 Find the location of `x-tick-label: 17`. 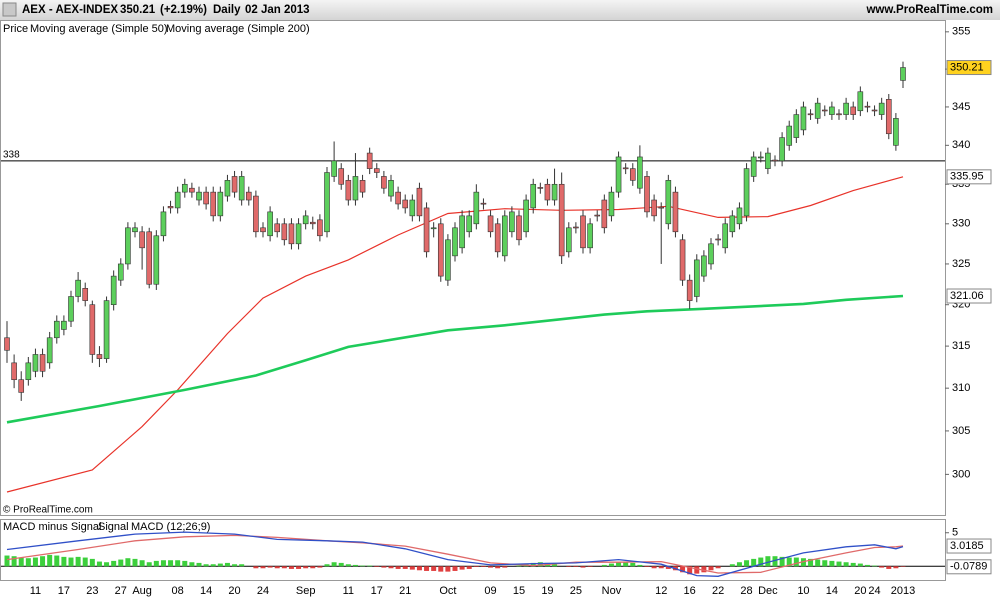

x-tick-label: 17 is located at coordinates (64, 591).